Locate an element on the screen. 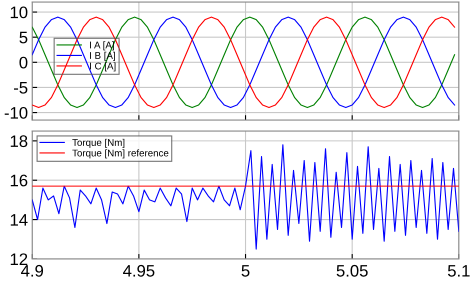 The image size is (474, 288). legend-label: Torque [Nm] is located at coordinates (98, 143).